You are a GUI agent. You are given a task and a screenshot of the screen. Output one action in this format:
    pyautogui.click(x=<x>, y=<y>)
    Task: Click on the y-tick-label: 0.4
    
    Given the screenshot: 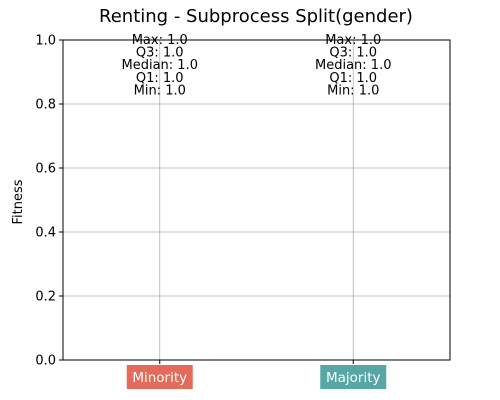 What is the action you would take?
    pyautogui.click(x=45, y=233)
    